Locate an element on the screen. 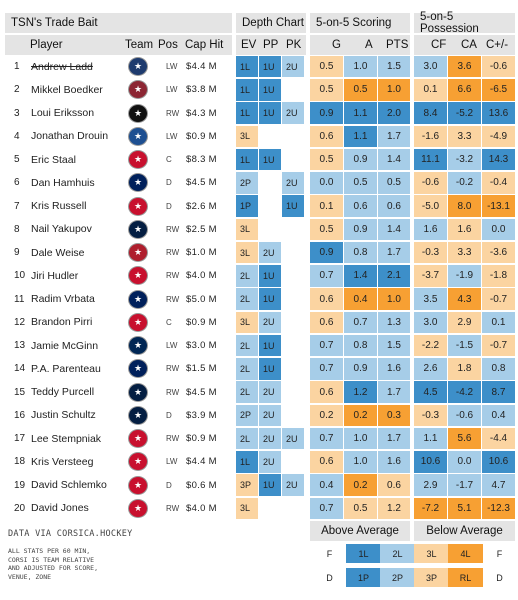 The image size is (518, 600). cell-ca: -3.2 is located at coordinates (464, 159).